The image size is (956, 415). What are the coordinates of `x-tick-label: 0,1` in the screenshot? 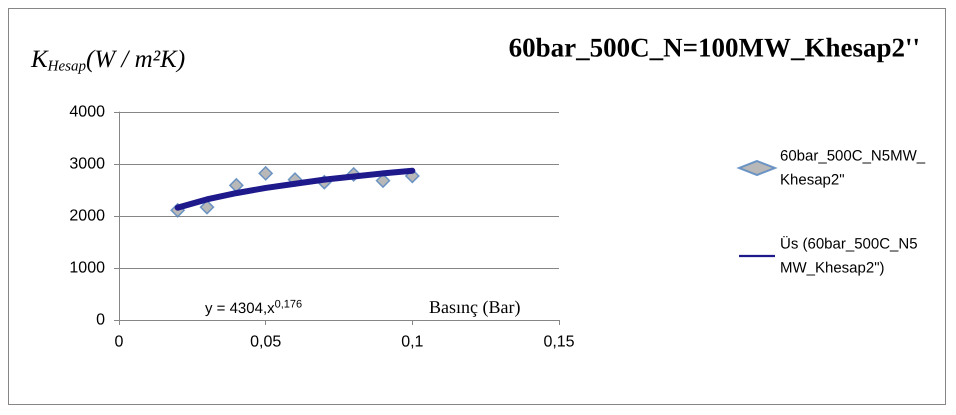 It's located at (412, 342).